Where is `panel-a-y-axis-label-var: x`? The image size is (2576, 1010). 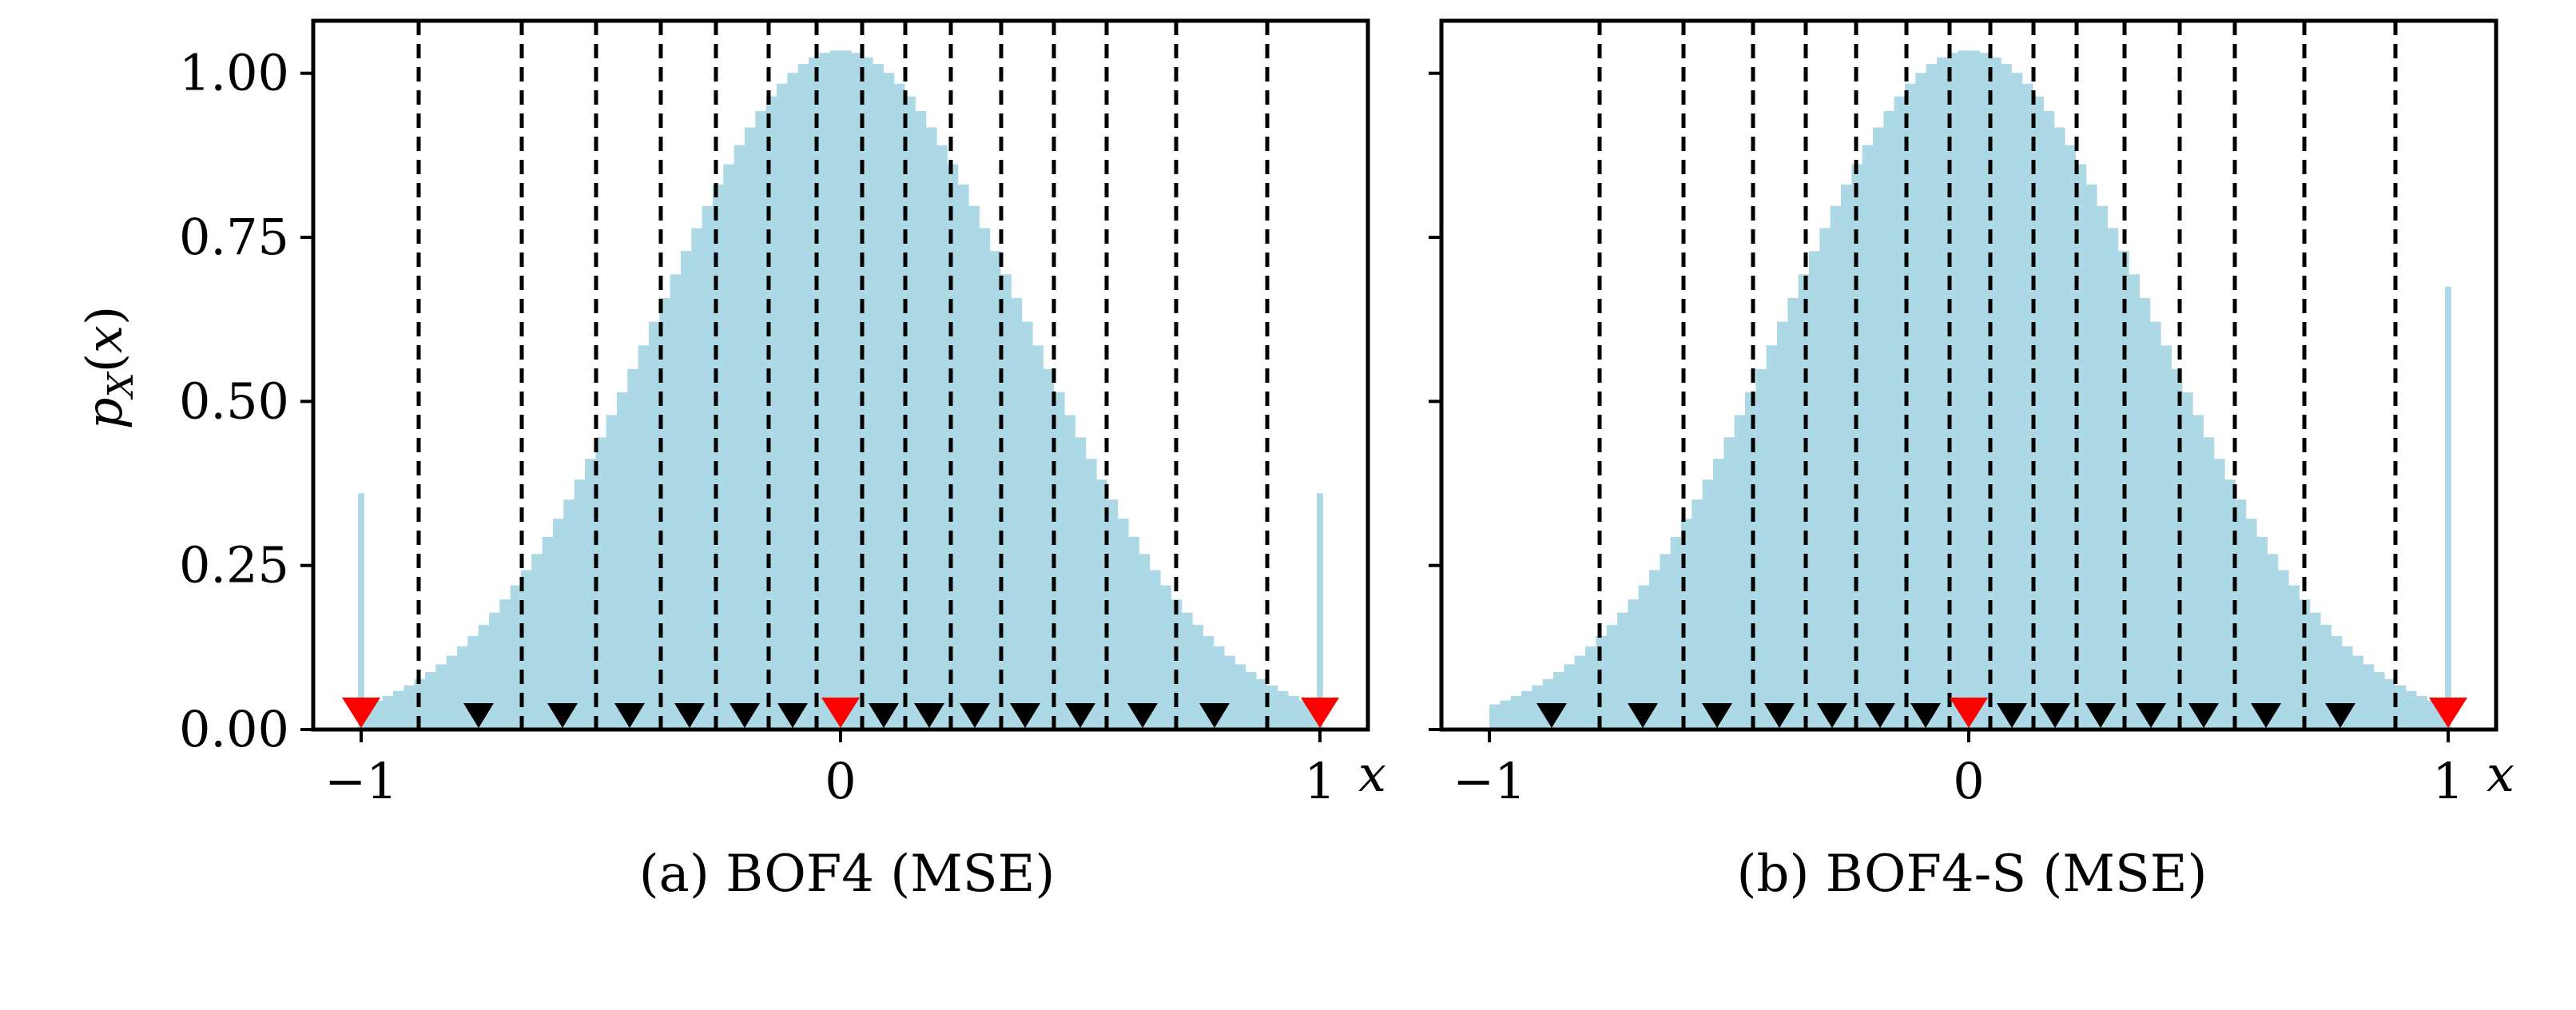 panel-a-y-axis-label-var: x is located at coordinates (104, 339).